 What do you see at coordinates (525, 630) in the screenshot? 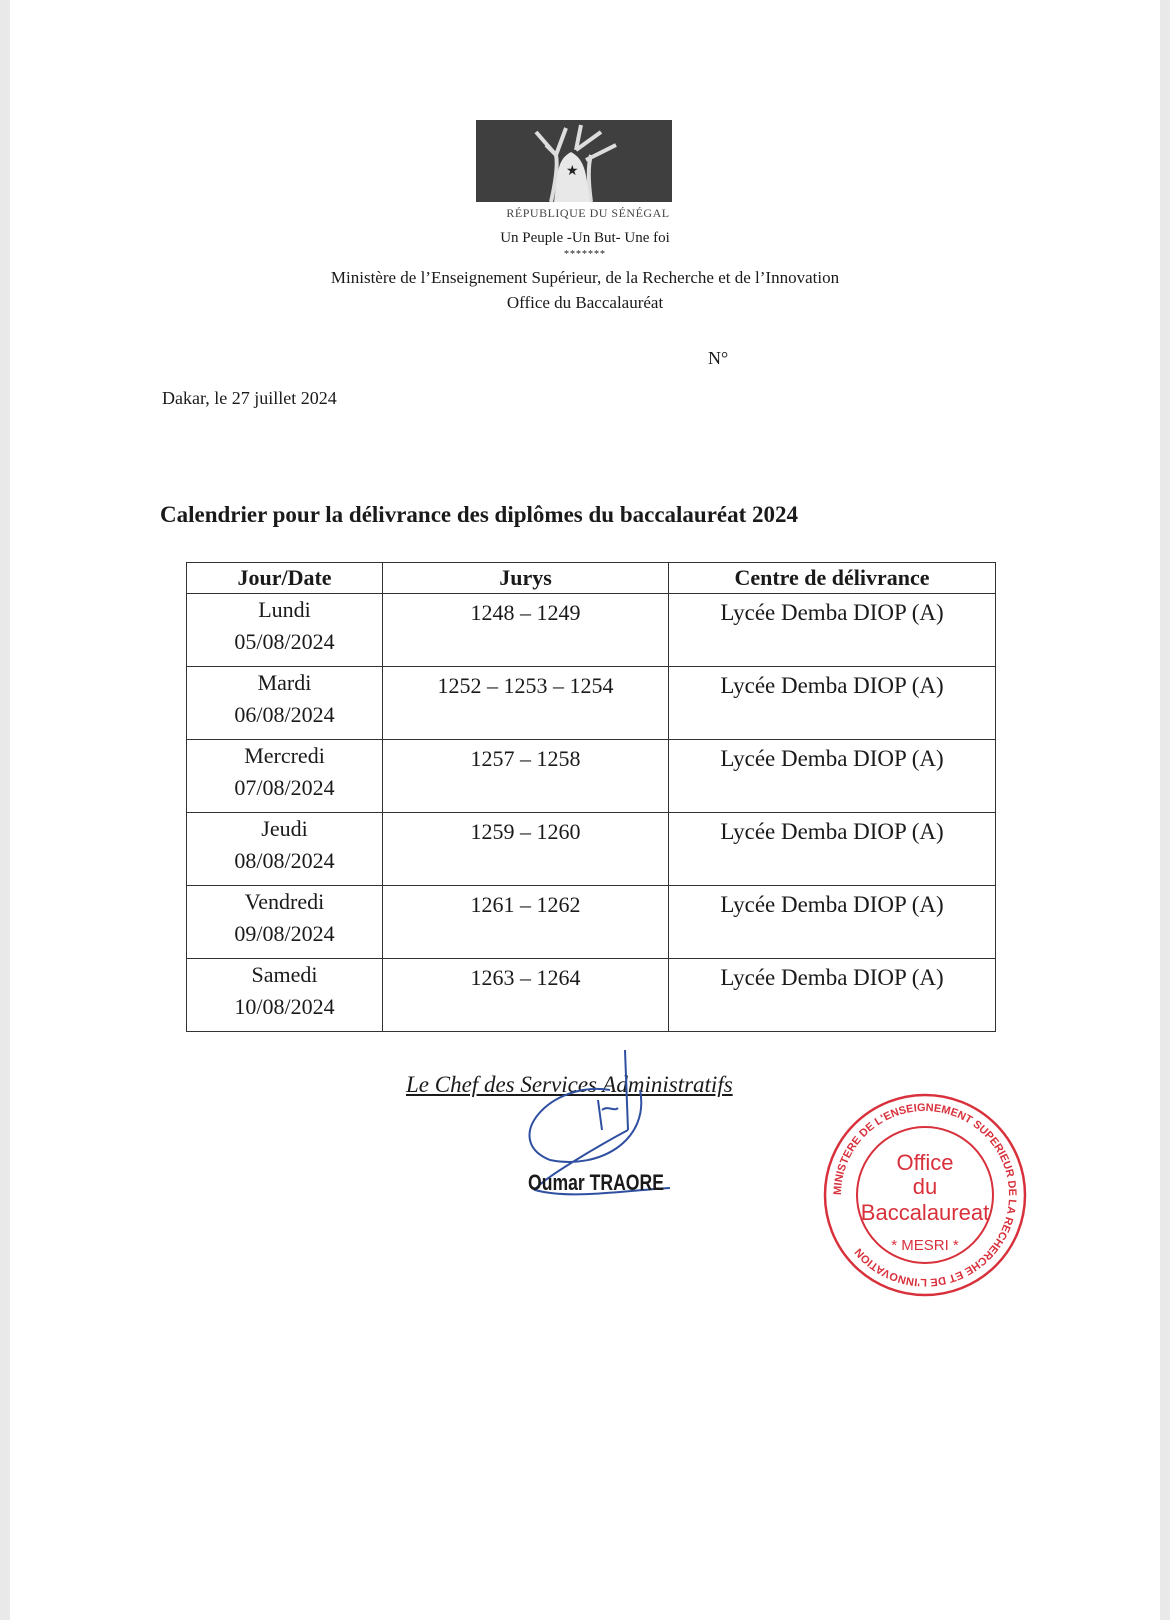
I see `jurys-cell: 1248 – 1249` at bounding box center [525, 630].